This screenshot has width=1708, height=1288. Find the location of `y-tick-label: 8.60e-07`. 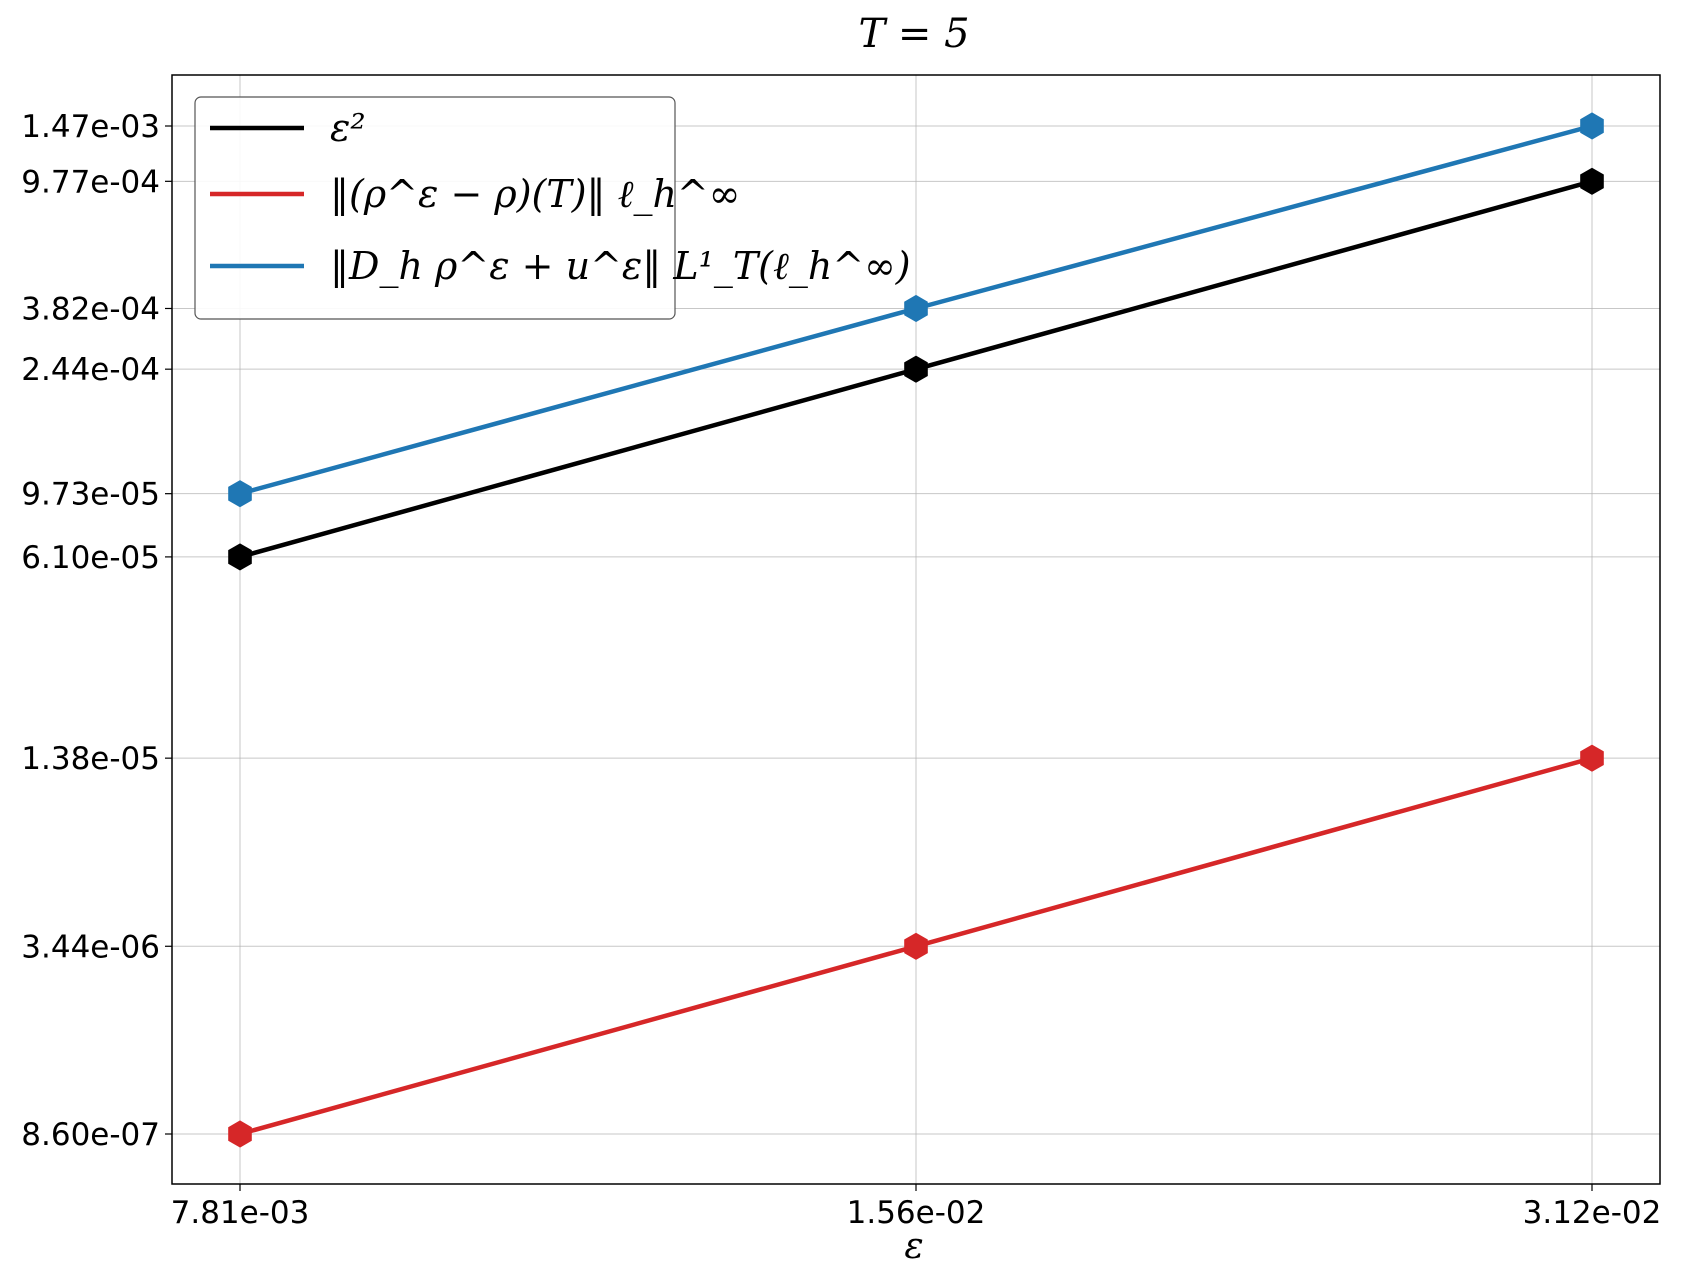

y-tick-label: 8.60e-07 is located at coordinates (90, 1135).